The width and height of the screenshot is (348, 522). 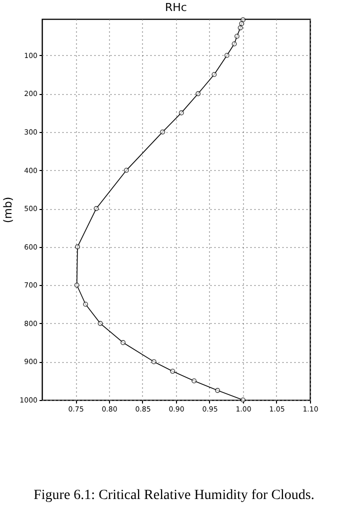 What do you see at coordinates (174, 496) in the screenshot?
I see `caption: Figure 6.1: Critical Relative Humidity for Clouds.` at bounding box center [174, 496].